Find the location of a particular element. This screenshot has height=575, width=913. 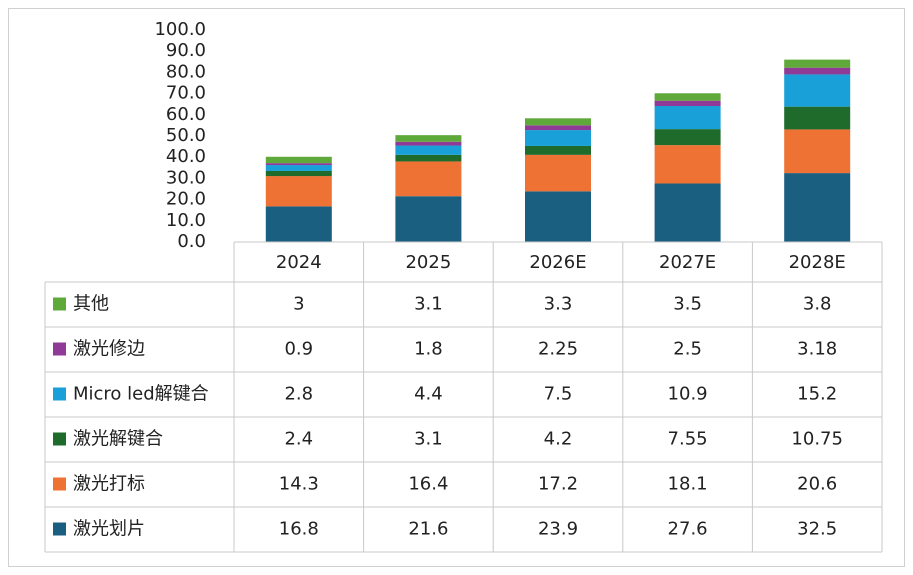

legend-label: 激光打标 is located at coordinates (109, 484).